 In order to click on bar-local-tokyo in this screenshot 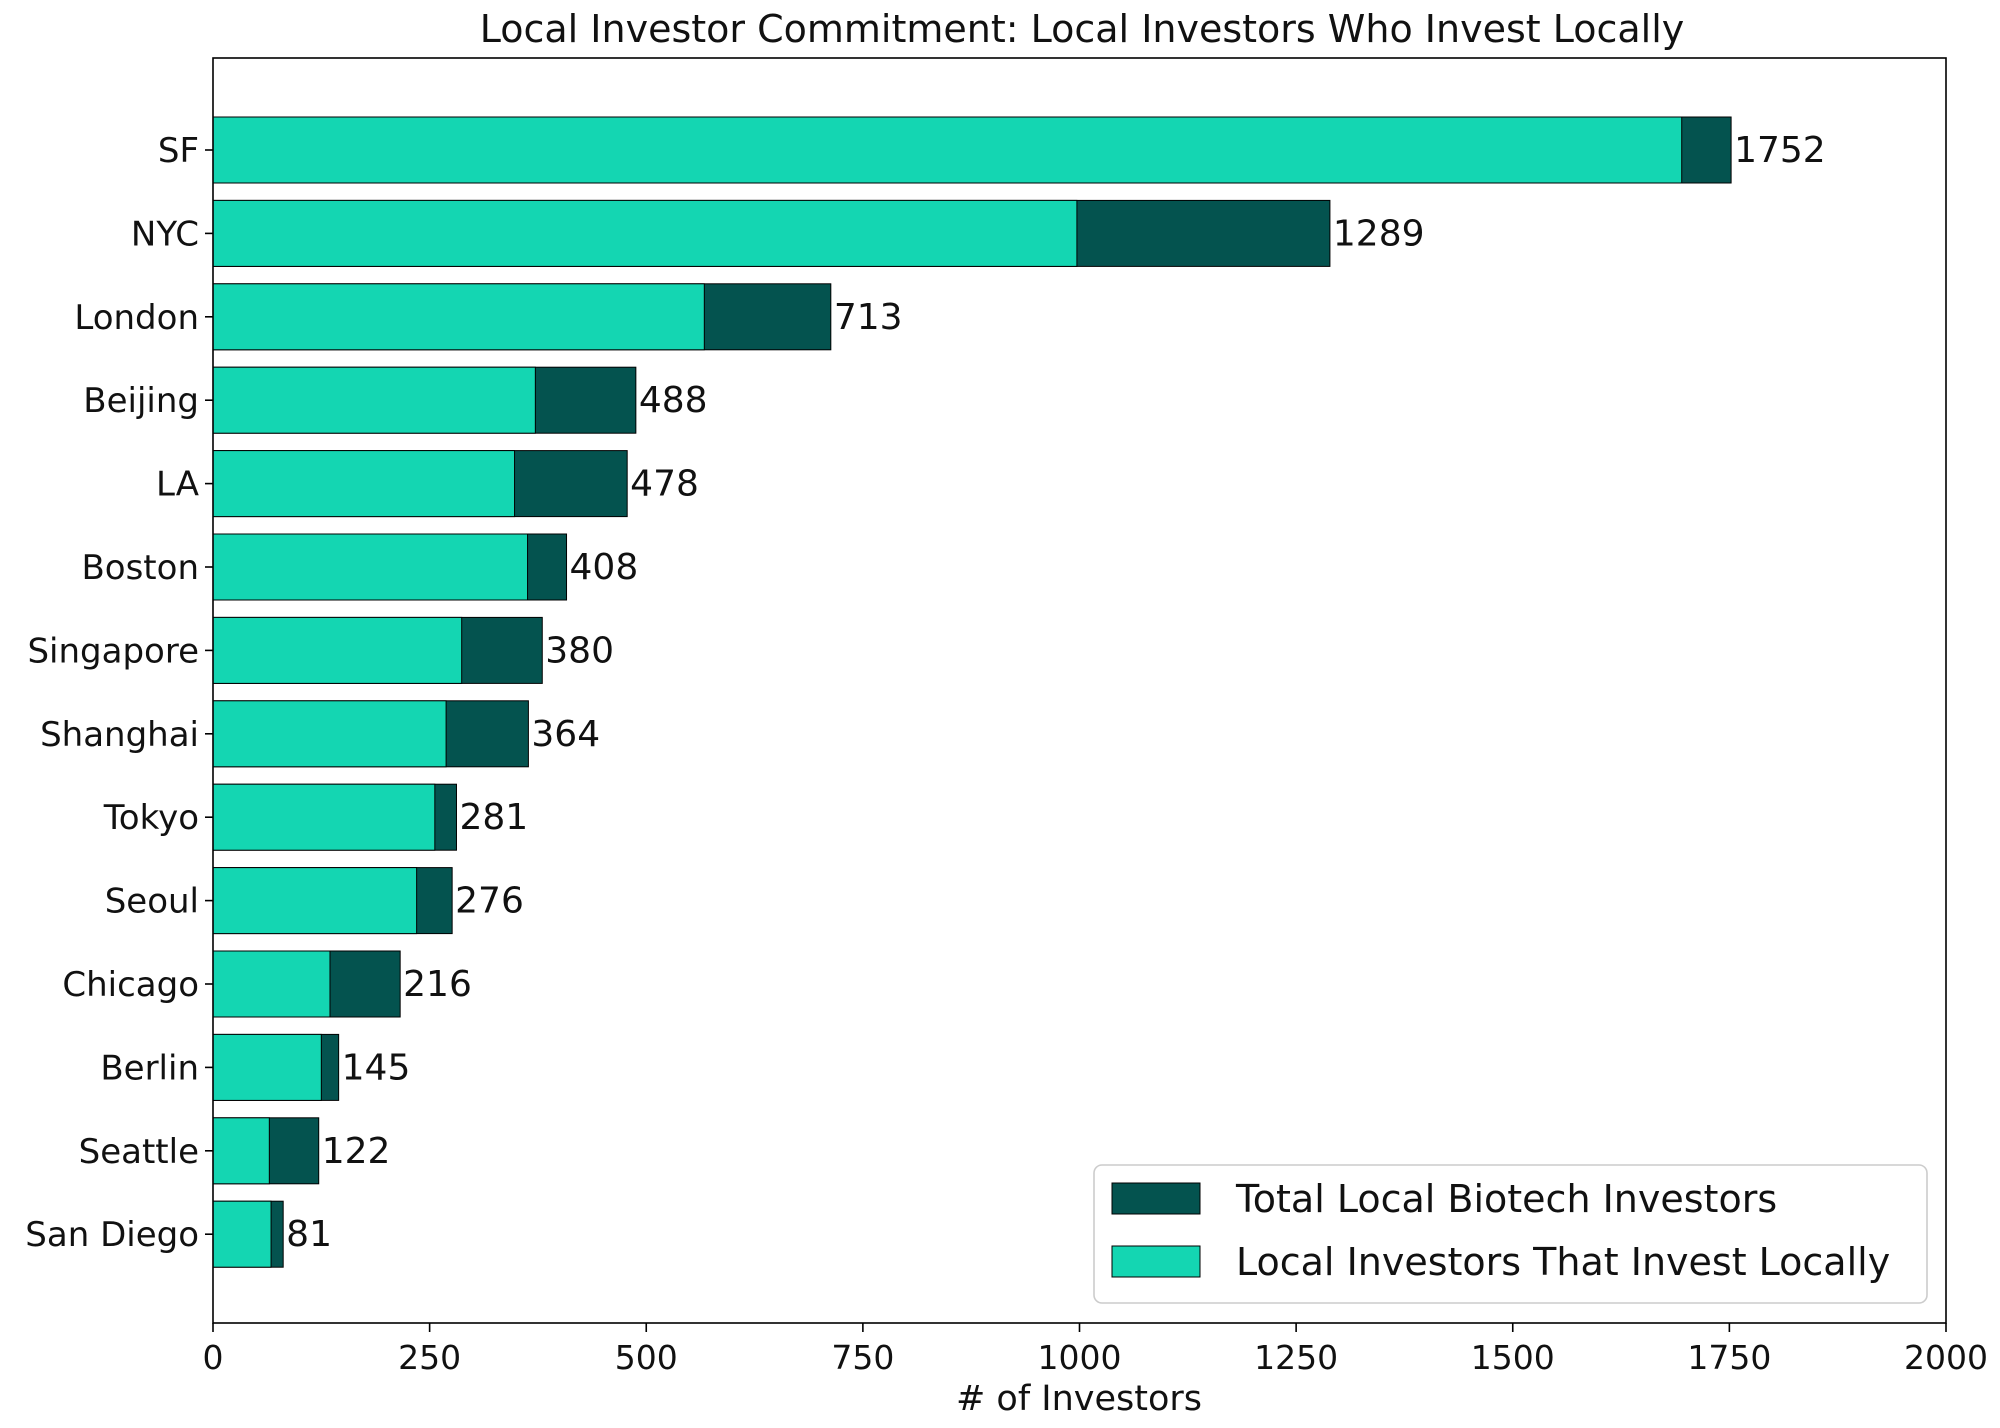, I will do `click(324, 817)`.